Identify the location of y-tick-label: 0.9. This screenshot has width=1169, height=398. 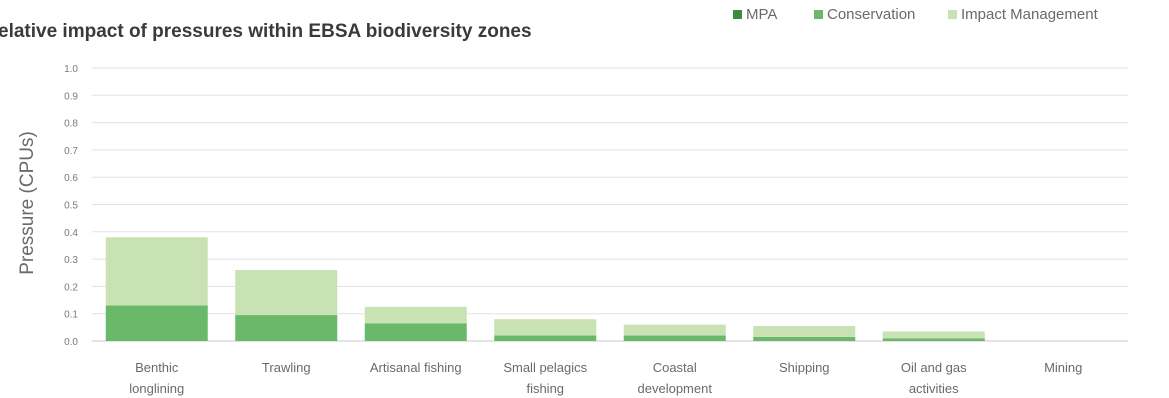
(71, 96).